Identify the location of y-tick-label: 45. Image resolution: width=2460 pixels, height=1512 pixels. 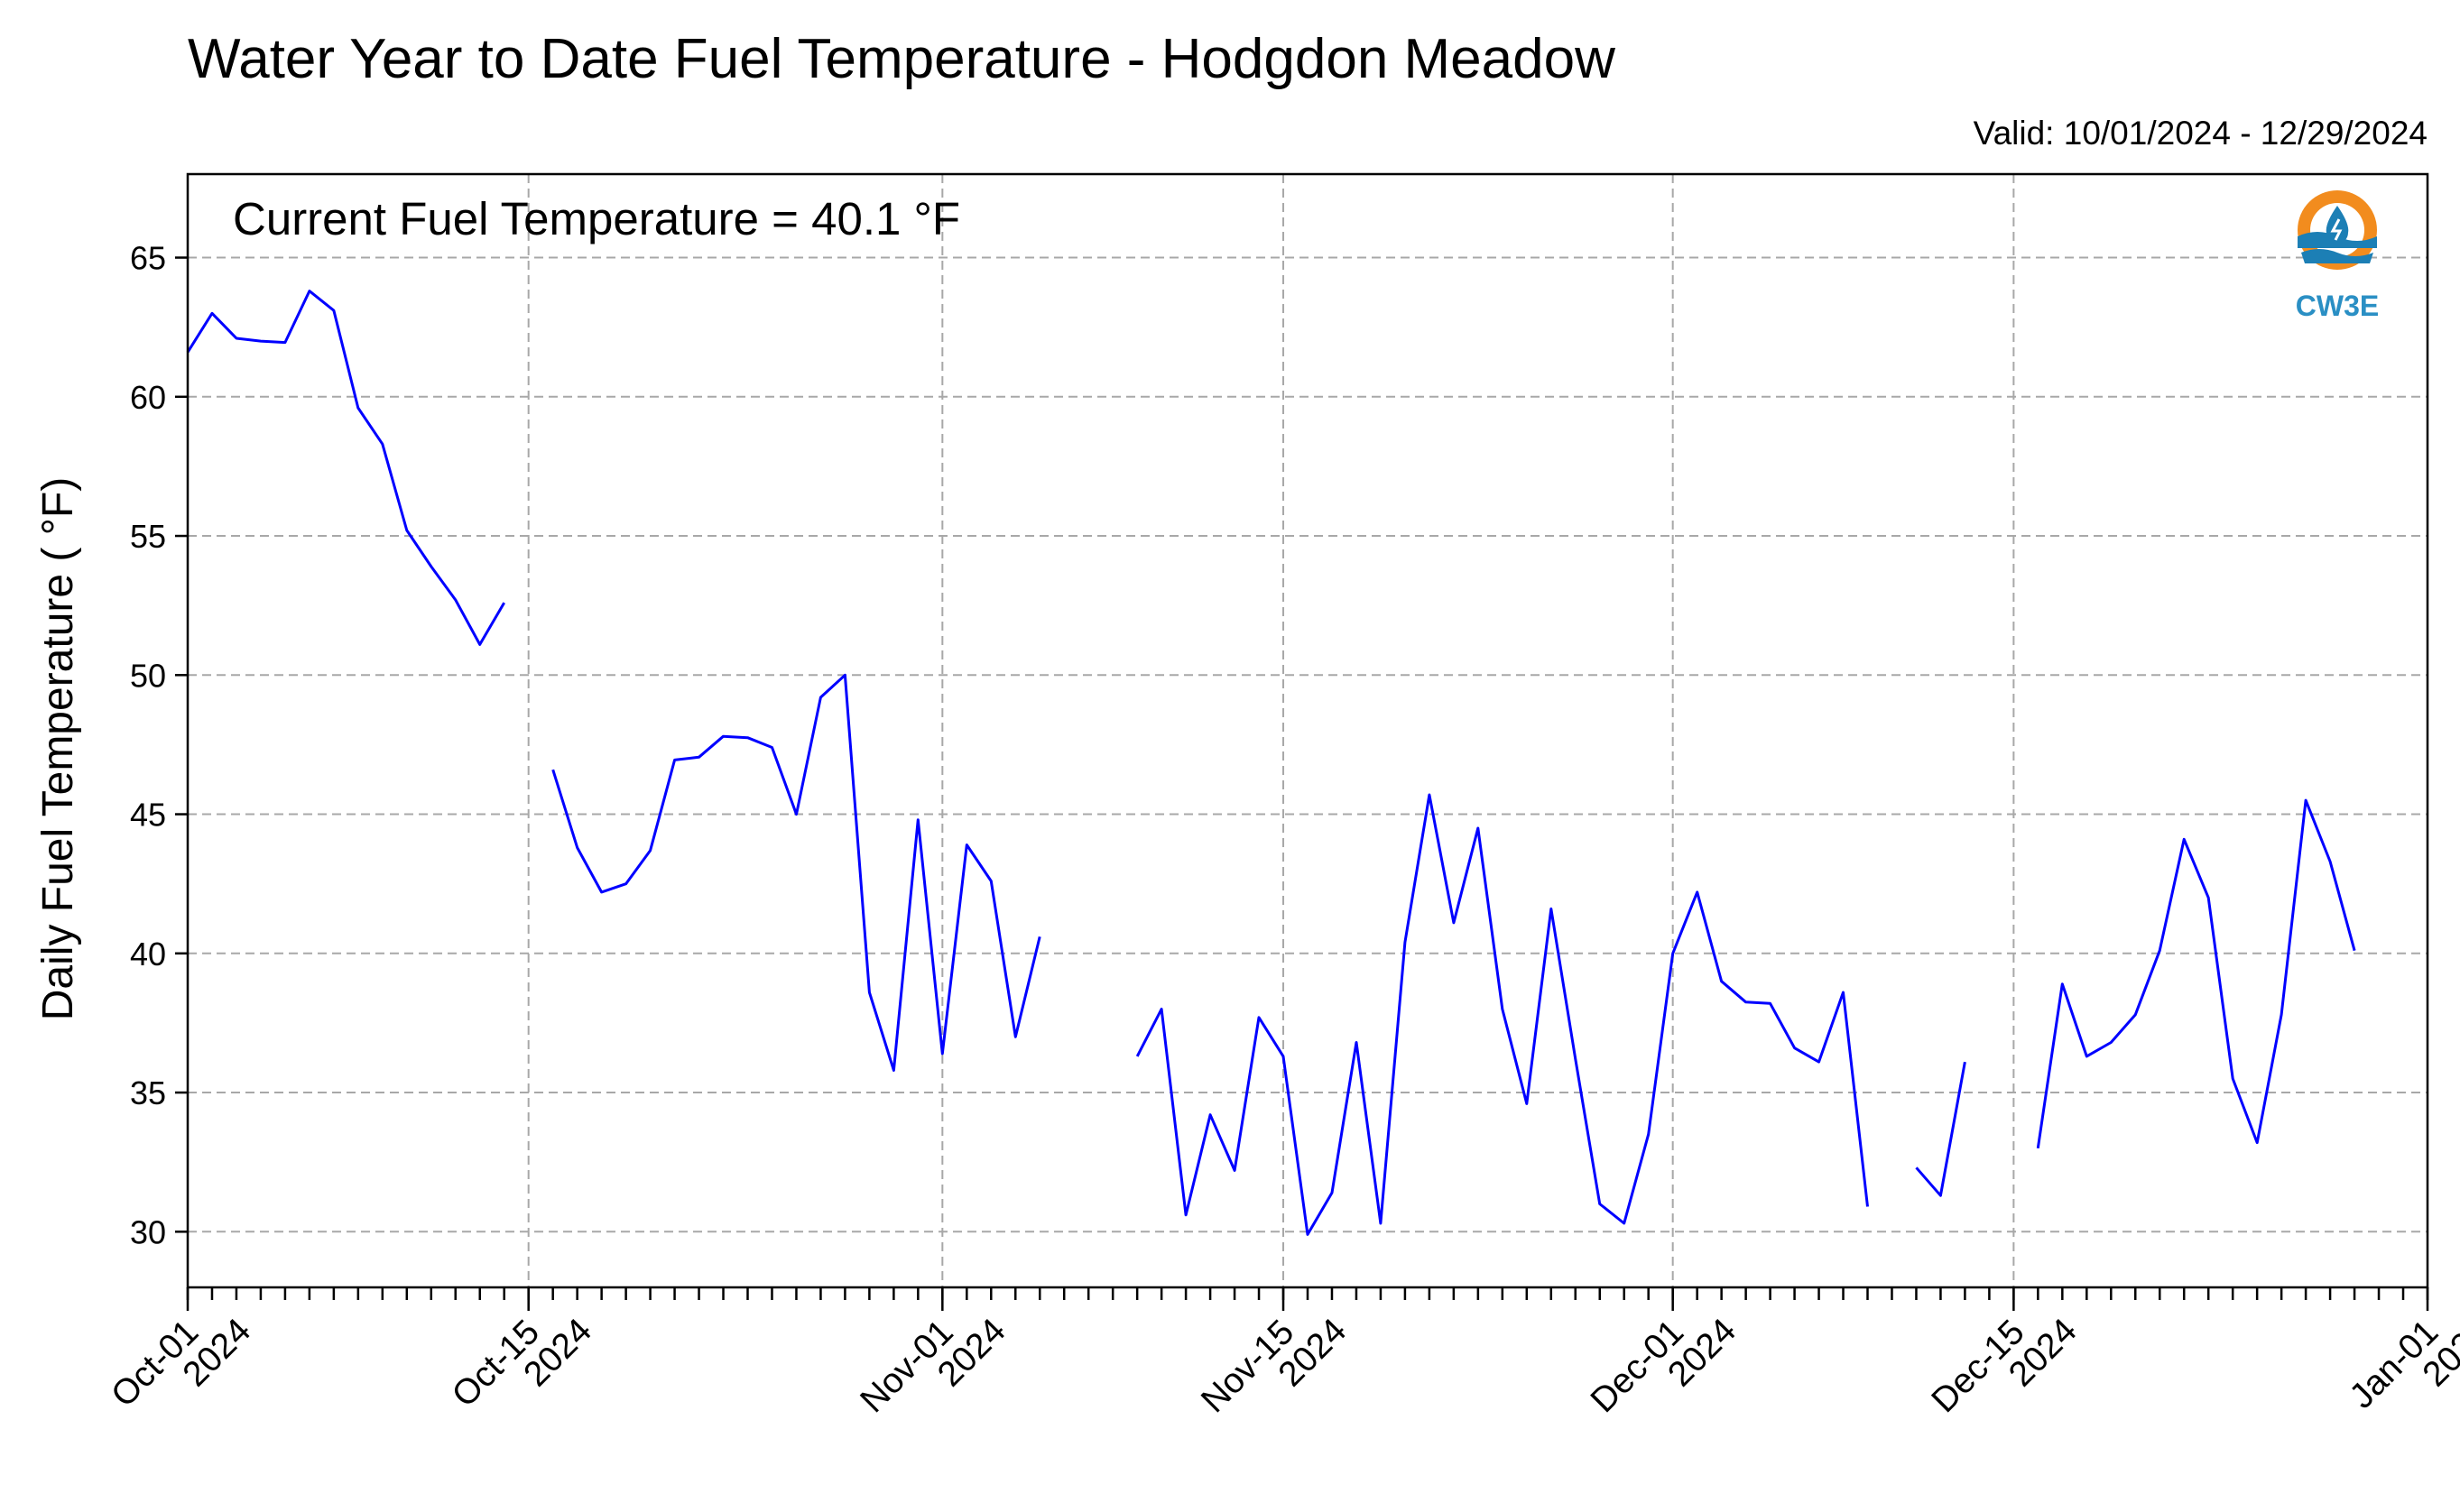
(148, 815).